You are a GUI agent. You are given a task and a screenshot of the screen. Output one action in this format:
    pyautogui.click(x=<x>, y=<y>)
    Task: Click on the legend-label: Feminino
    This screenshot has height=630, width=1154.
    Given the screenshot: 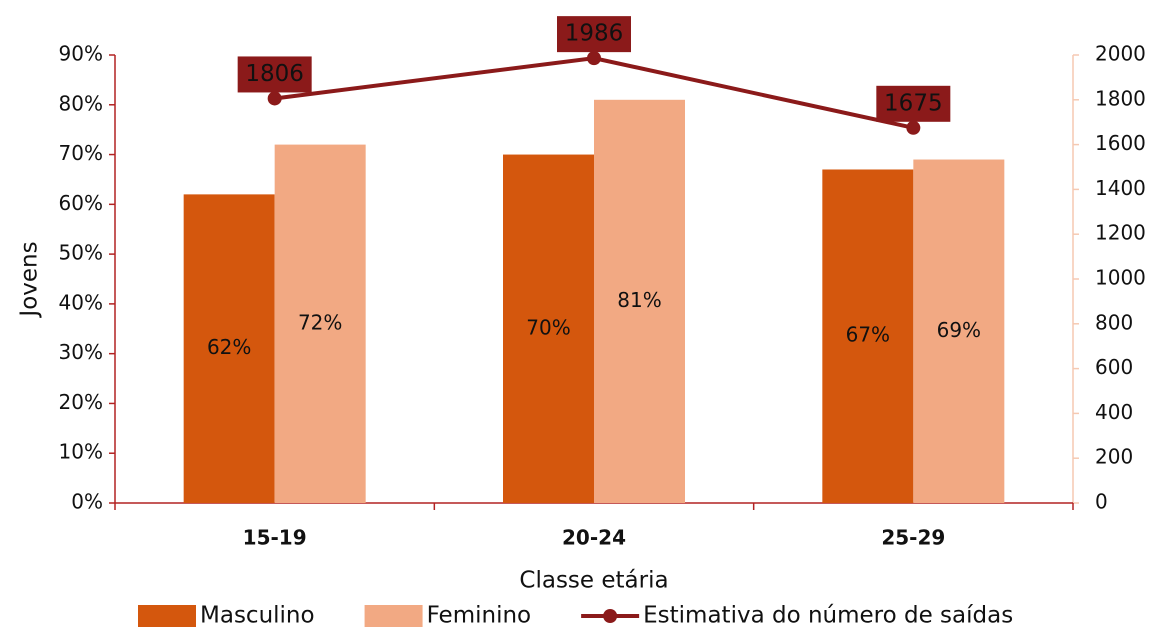 What is the action you would take?
    pyautogui.click(x=479, y=616)
    